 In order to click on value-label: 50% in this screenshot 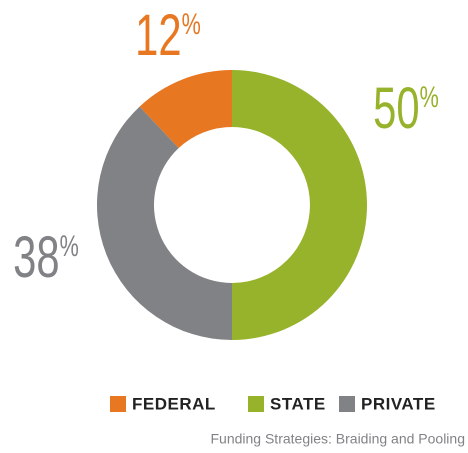, I will do `click(406, 108)`.